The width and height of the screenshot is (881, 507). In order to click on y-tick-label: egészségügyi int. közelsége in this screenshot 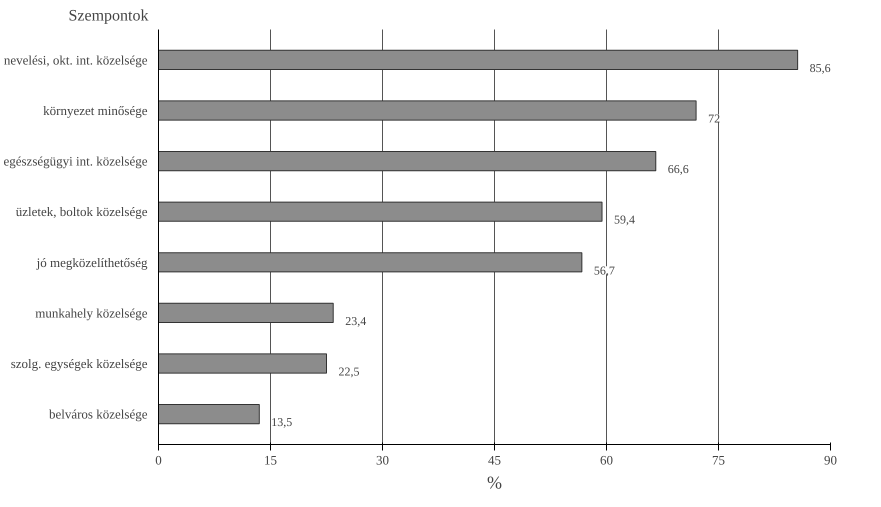, I will do `click(75, 161)`.